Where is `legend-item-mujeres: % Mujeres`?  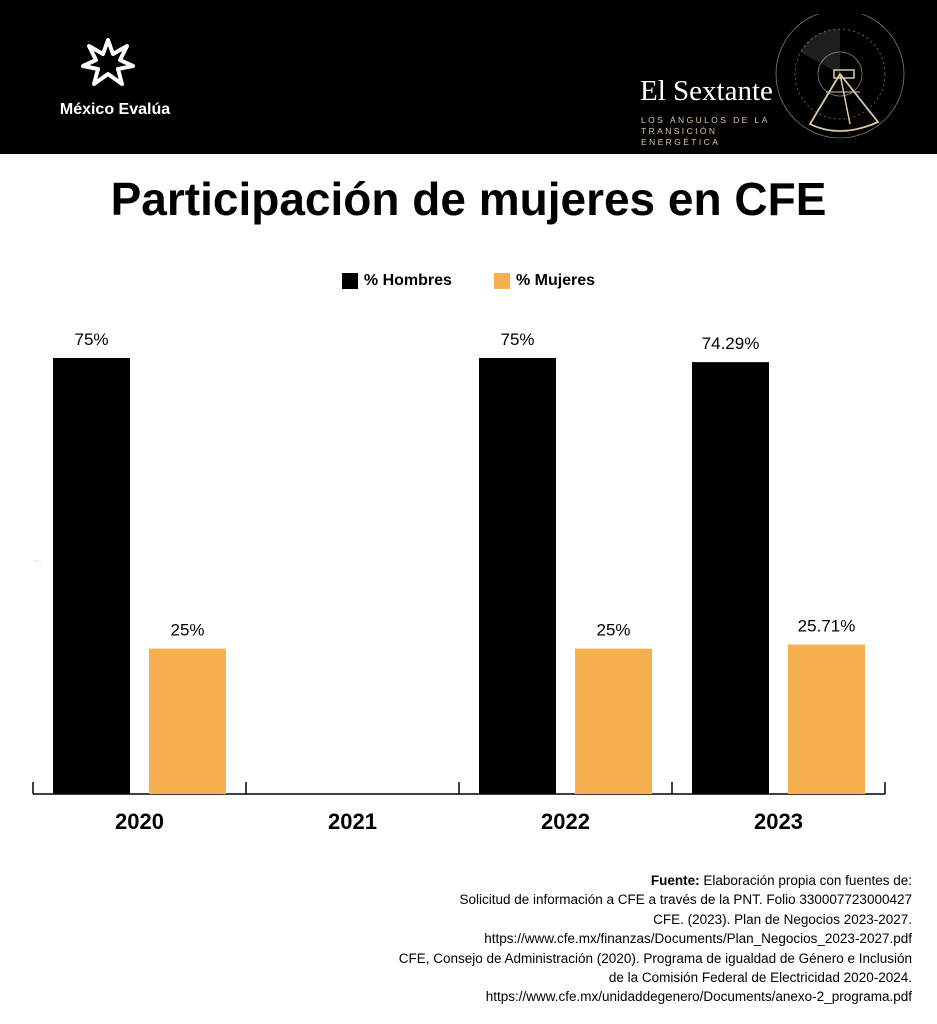
legend-item-mujeres: % Mujeres is located at coordinates (544, 281).